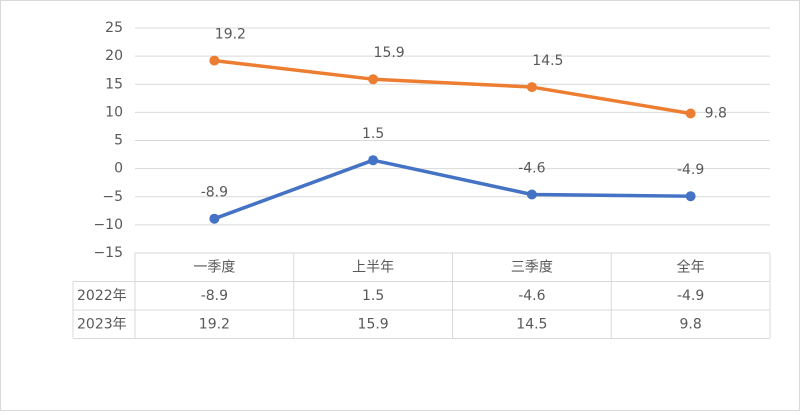 This screenshot has width=800, height=415. Describe the element at coordinates (230, 35) in the screenshot. I see `data-label: 19.2` at that location.